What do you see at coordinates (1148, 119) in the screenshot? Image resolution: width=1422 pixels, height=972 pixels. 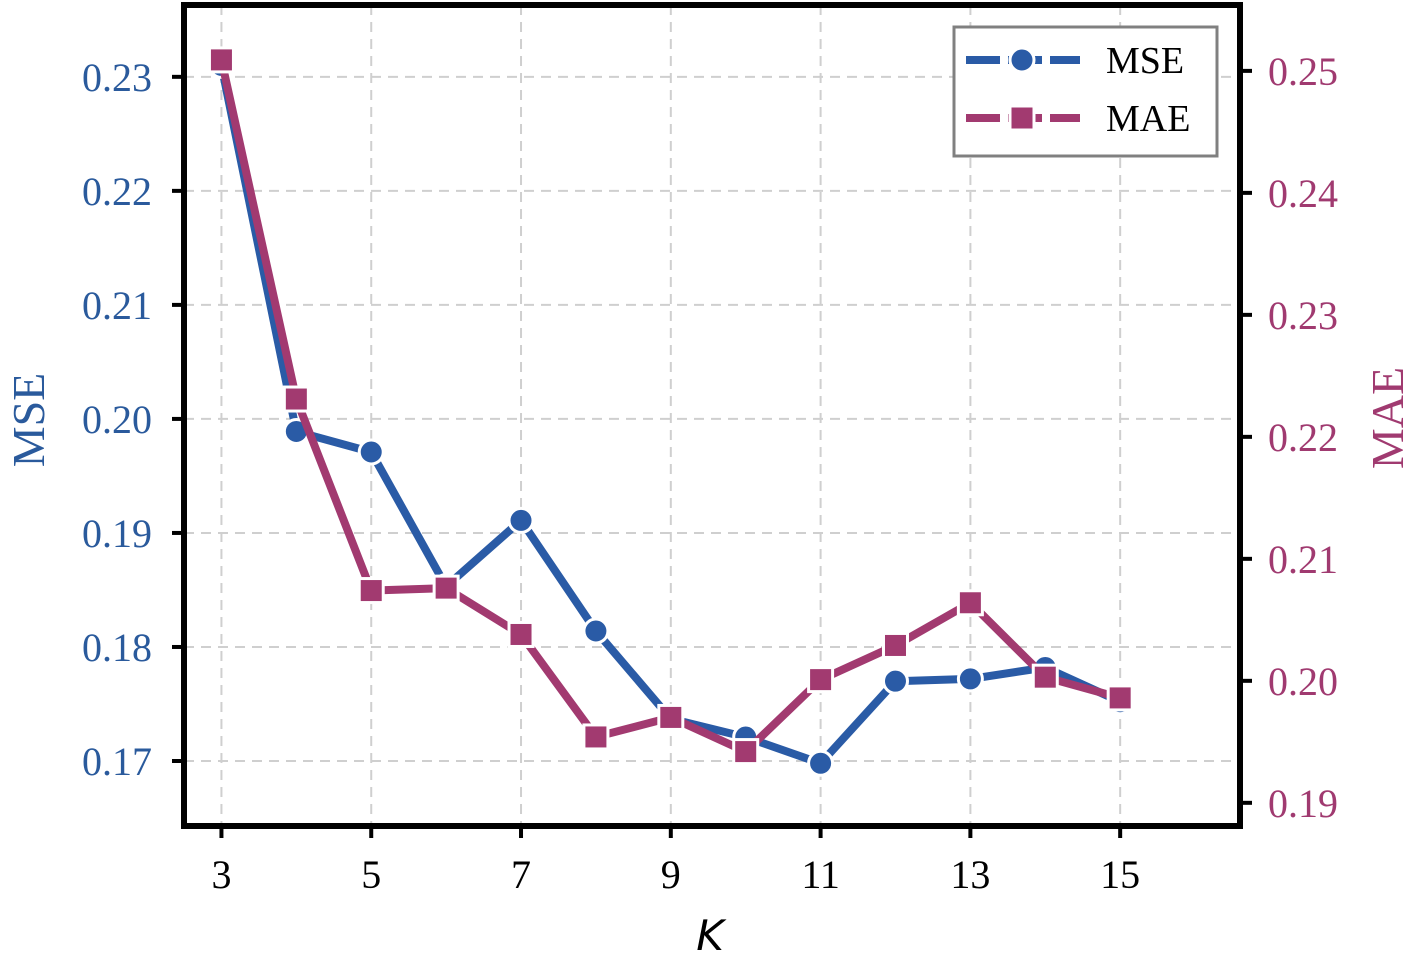 I see `legend-label: MAE` at bounding box center [1148, 119].